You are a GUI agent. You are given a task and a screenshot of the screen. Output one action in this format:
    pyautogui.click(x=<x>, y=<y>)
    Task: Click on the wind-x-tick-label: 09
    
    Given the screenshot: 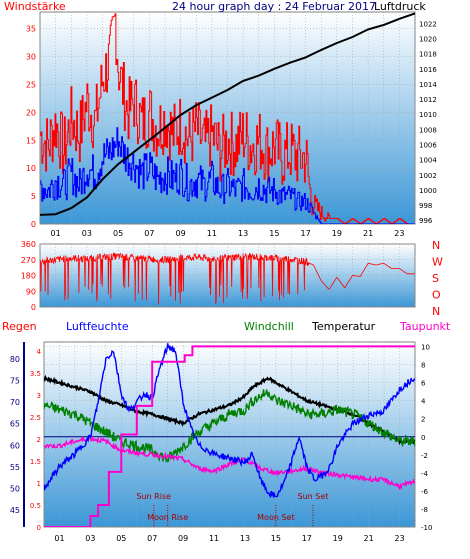 What is the action you would take?
    pyautogui.click(x=181, y=233)
    